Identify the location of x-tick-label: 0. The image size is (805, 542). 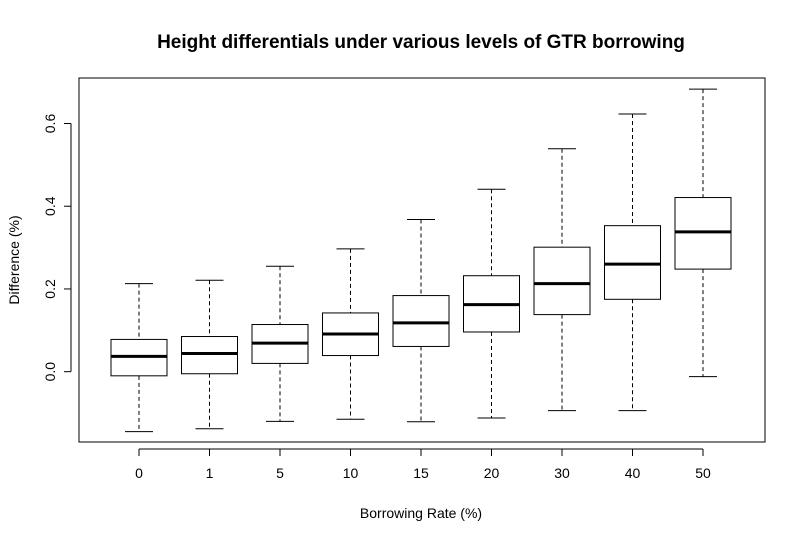
(139, 473).